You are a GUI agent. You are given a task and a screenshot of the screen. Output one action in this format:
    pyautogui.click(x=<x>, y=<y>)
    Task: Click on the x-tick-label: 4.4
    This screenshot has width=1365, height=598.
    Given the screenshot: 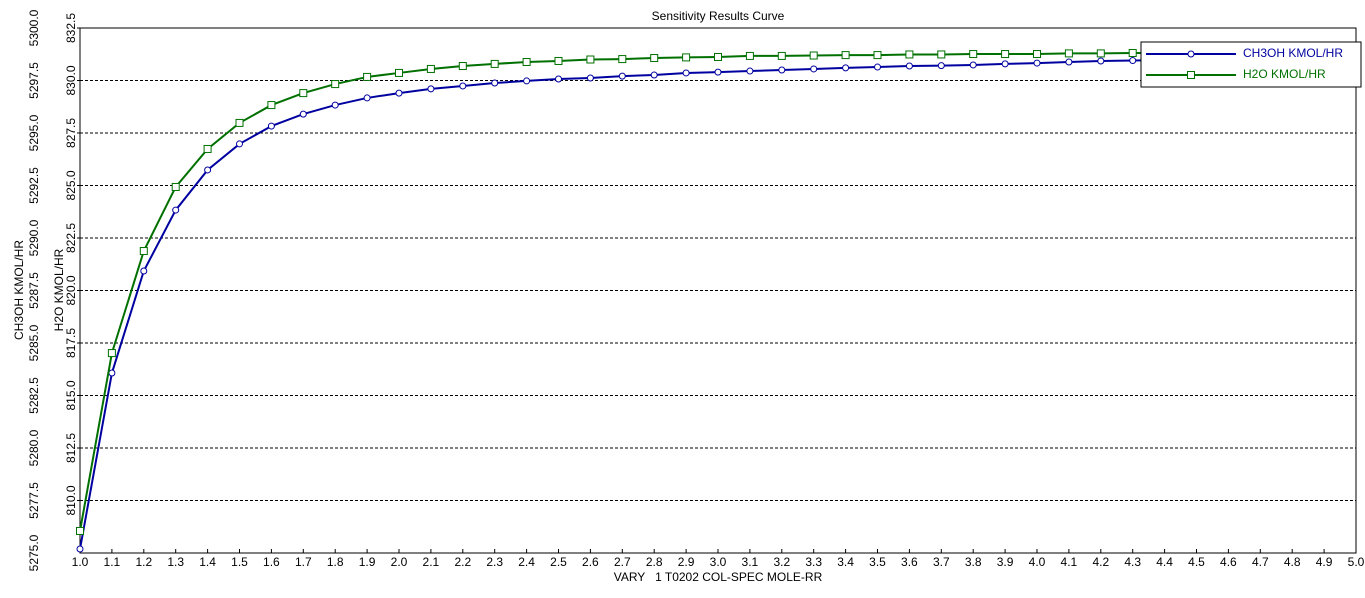 What is the action you would take?
    pyautogui.click(x=1164, y=562)
    